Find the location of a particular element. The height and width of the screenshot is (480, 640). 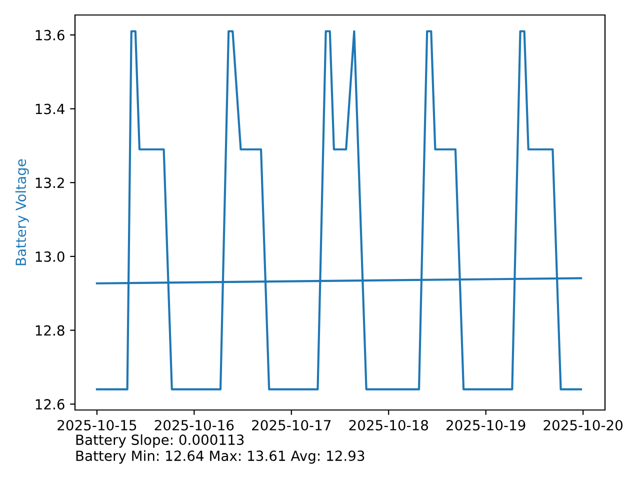

x-tick-label: 2025-10-19 is located at coordinates (486, 425).